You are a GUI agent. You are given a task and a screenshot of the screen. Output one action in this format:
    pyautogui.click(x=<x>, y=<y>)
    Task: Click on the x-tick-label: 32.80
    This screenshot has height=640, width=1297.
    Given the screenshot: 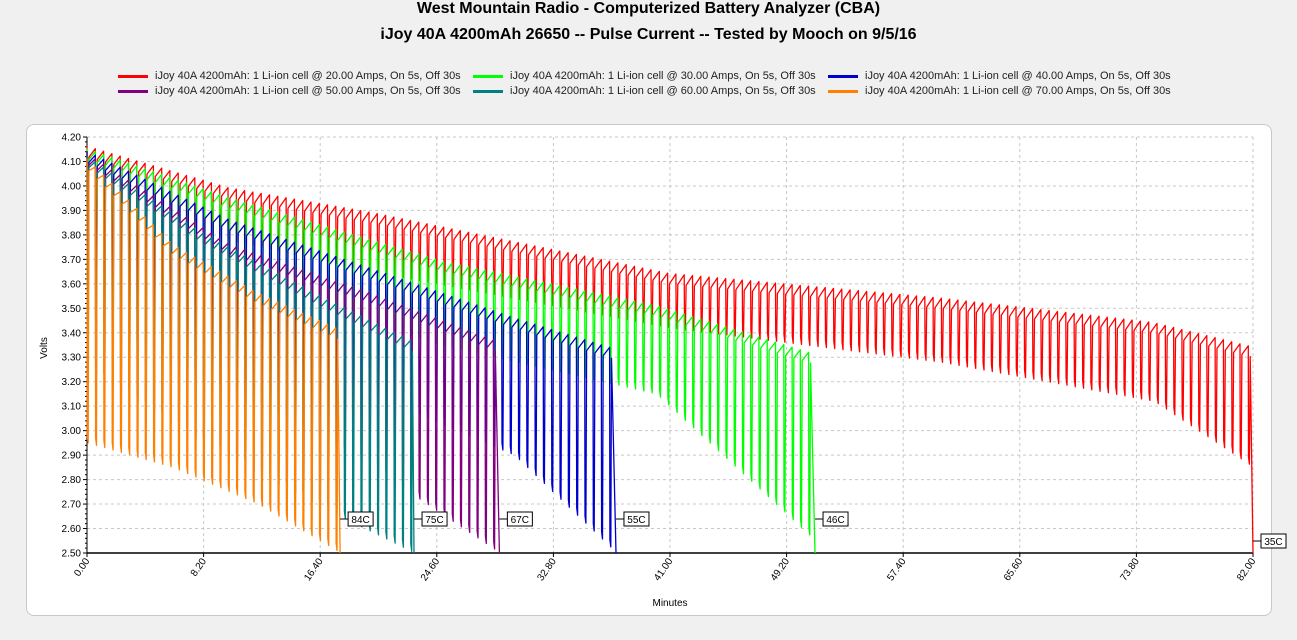 What is the action you would take?
    pyautogui.click(x=547, y=569)
    